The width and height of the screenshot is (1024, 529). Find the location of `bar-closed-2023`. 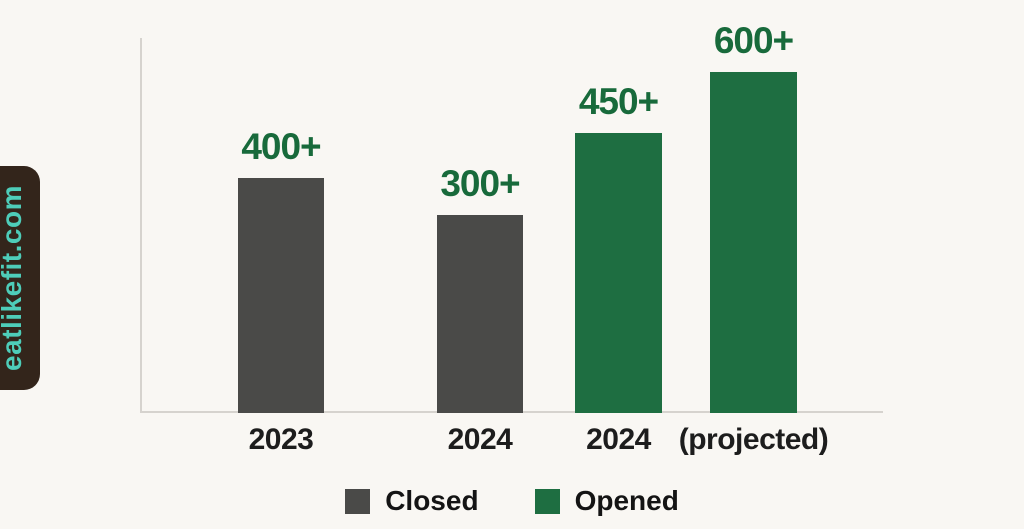

bar-closed-2023 is located at coordinates (281, 295).